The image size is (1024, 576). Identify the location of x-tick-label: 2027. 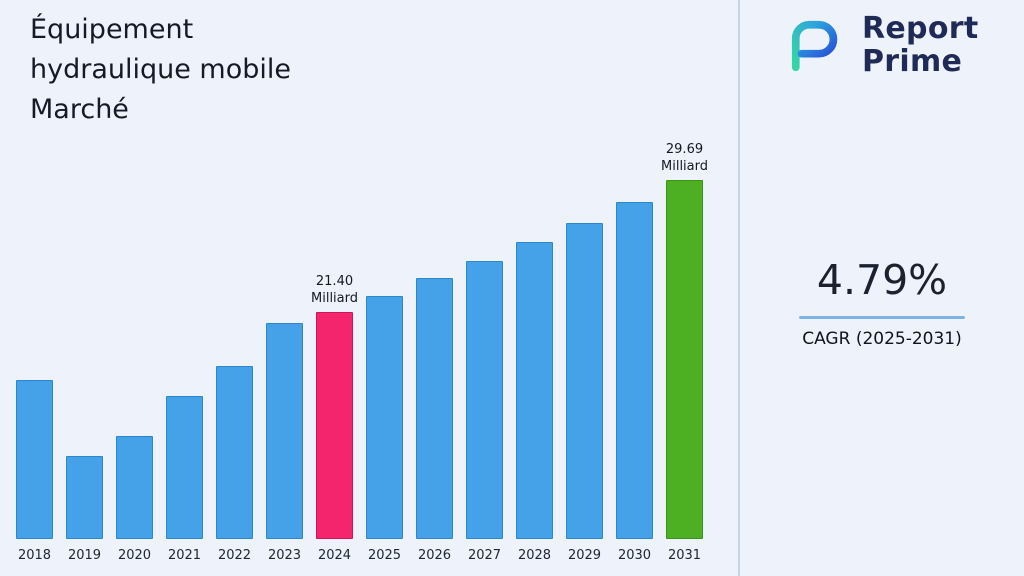
(484, 555).